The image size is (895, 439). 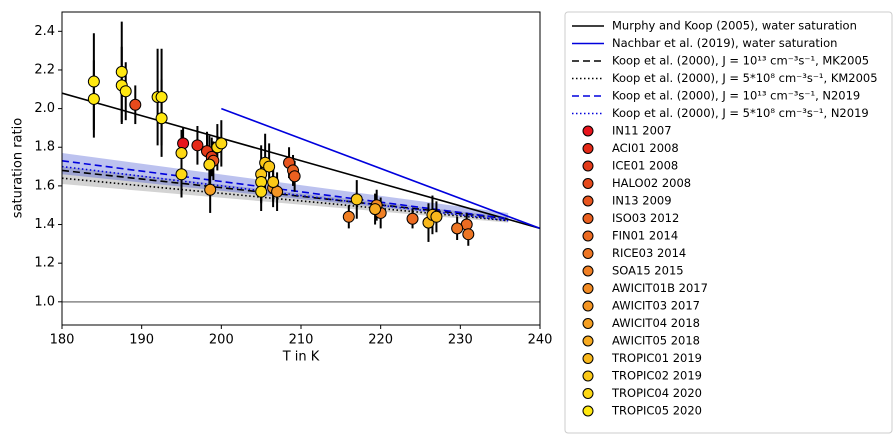 What do you see at coordinates (642, 131) in the screenshot?
I see `legend-label: IN11 2007` at bounding box center [642, 131].